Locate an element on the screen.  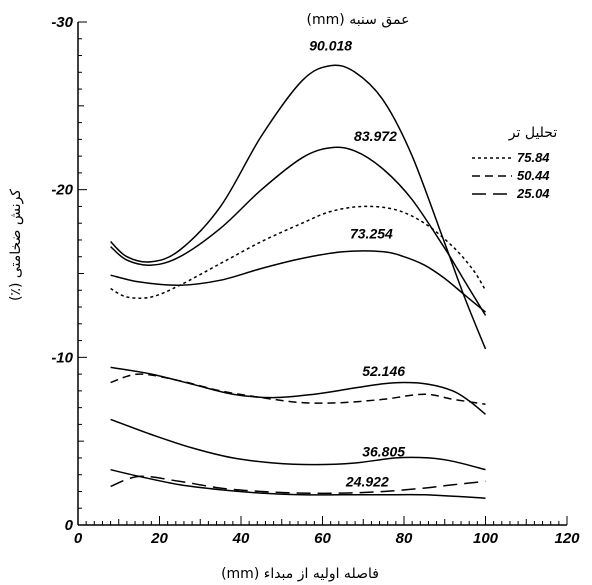
legend: 75.84 50.44 25.04 is located at coordinates (511, 175).